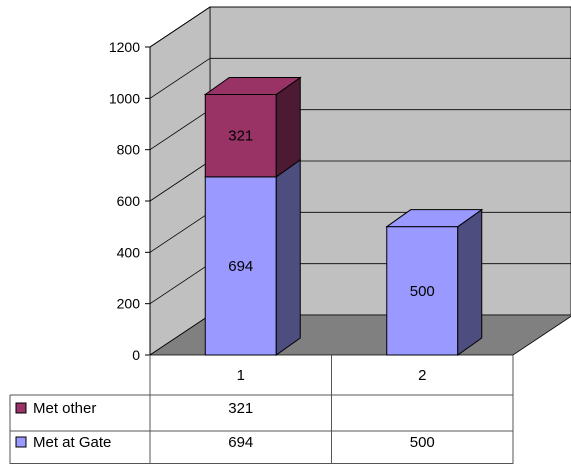  Describe the element at coordinates (136, 355) in the screenshot. I see `y-tick-label: 0` at that location.